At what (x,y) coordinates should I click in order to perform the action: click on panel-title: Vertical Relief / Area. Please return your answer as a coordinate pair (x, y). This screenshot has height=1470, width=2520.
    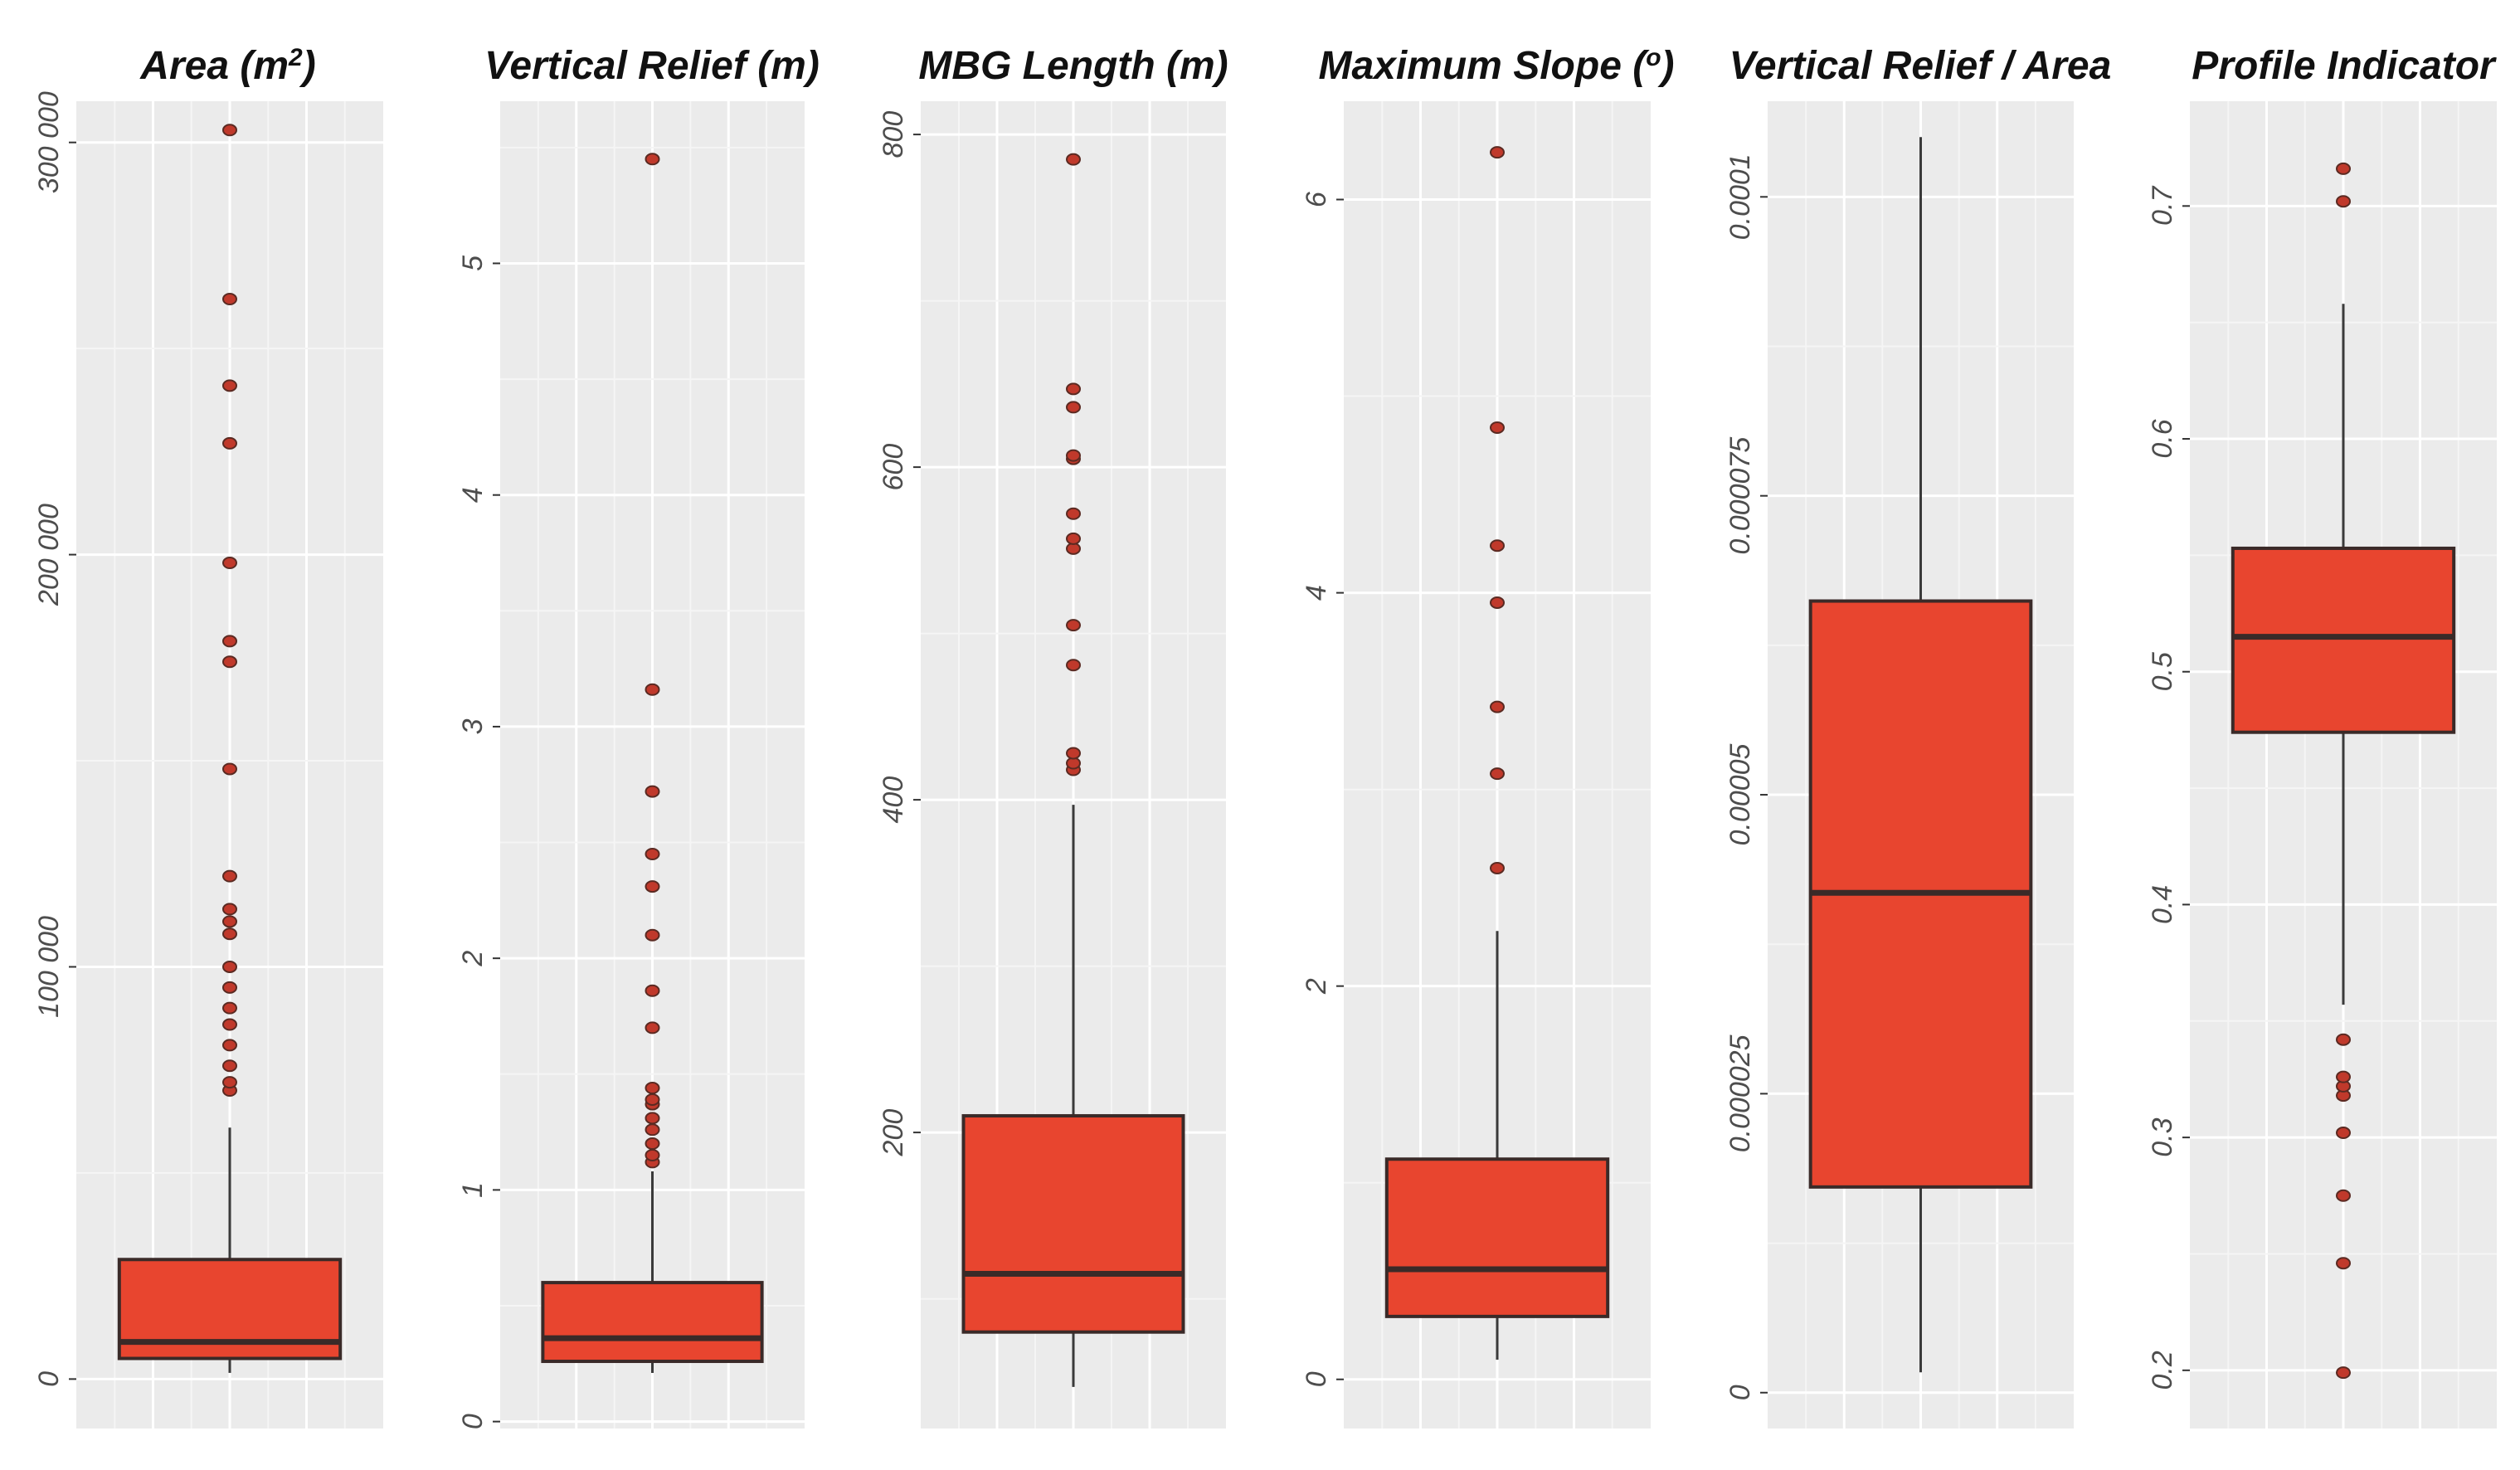
    Looking at the image, I should click on (1920, 66).